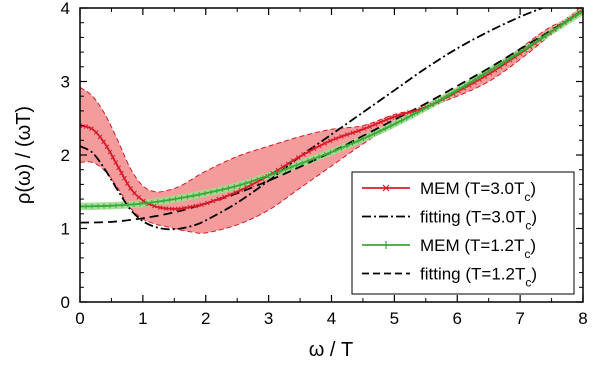 This screenshot has height=365, width=608. What do you see at coordinates (449, 277) in the screenshot?
I see `legend-item: fitting (T=1.2Tc)` at bounding box center [449, 277].